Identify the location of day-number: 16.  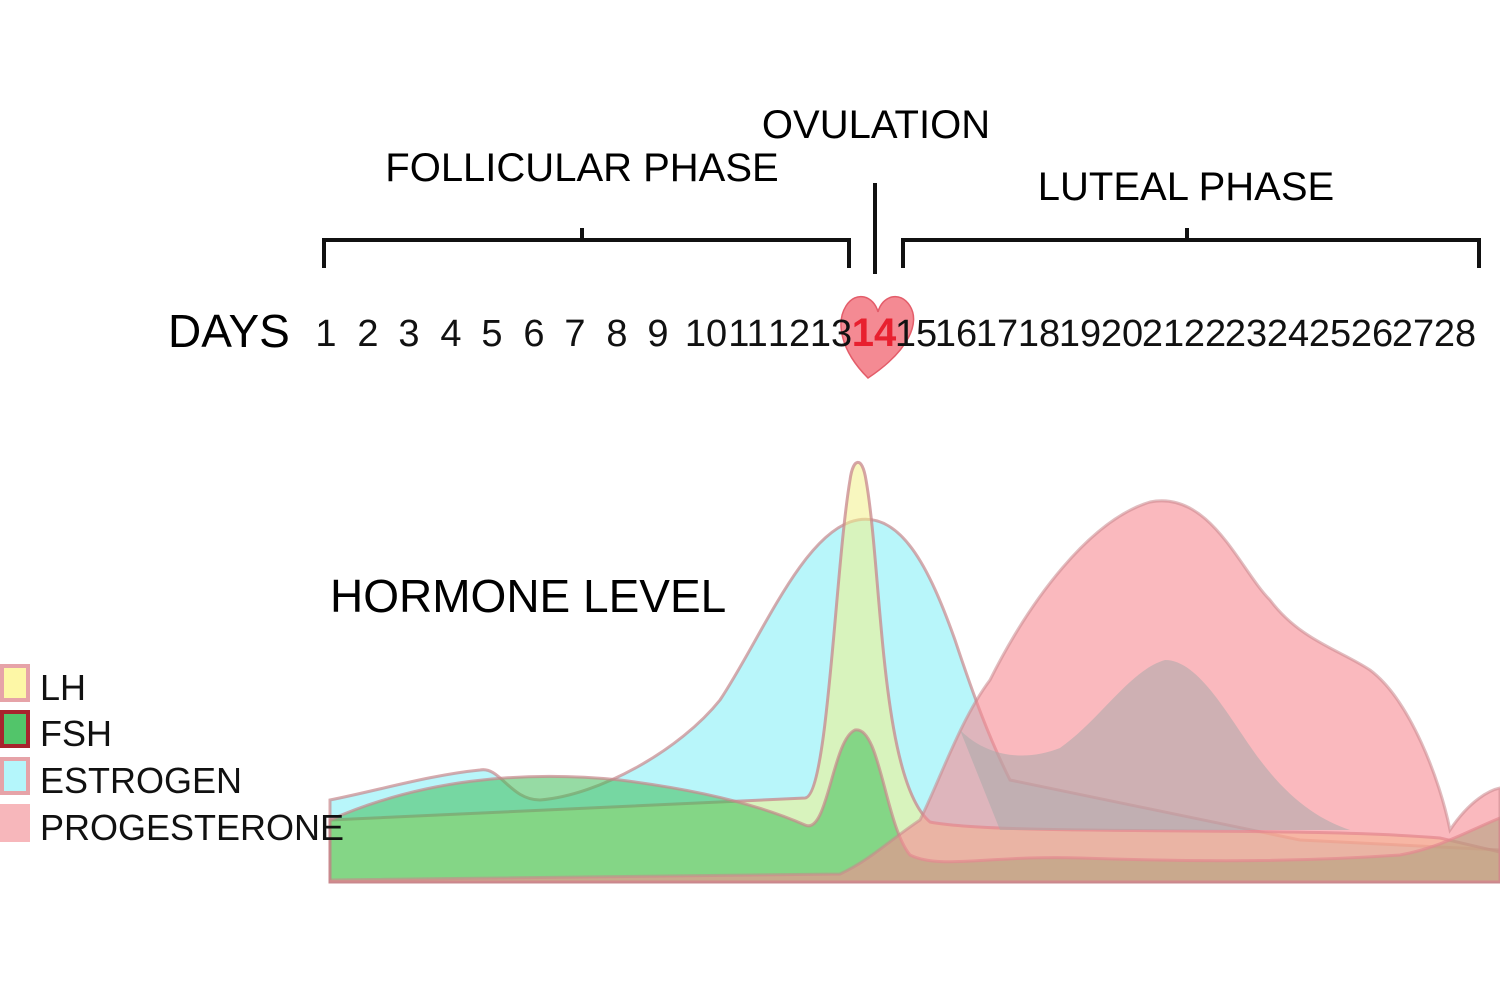
(956, 334).